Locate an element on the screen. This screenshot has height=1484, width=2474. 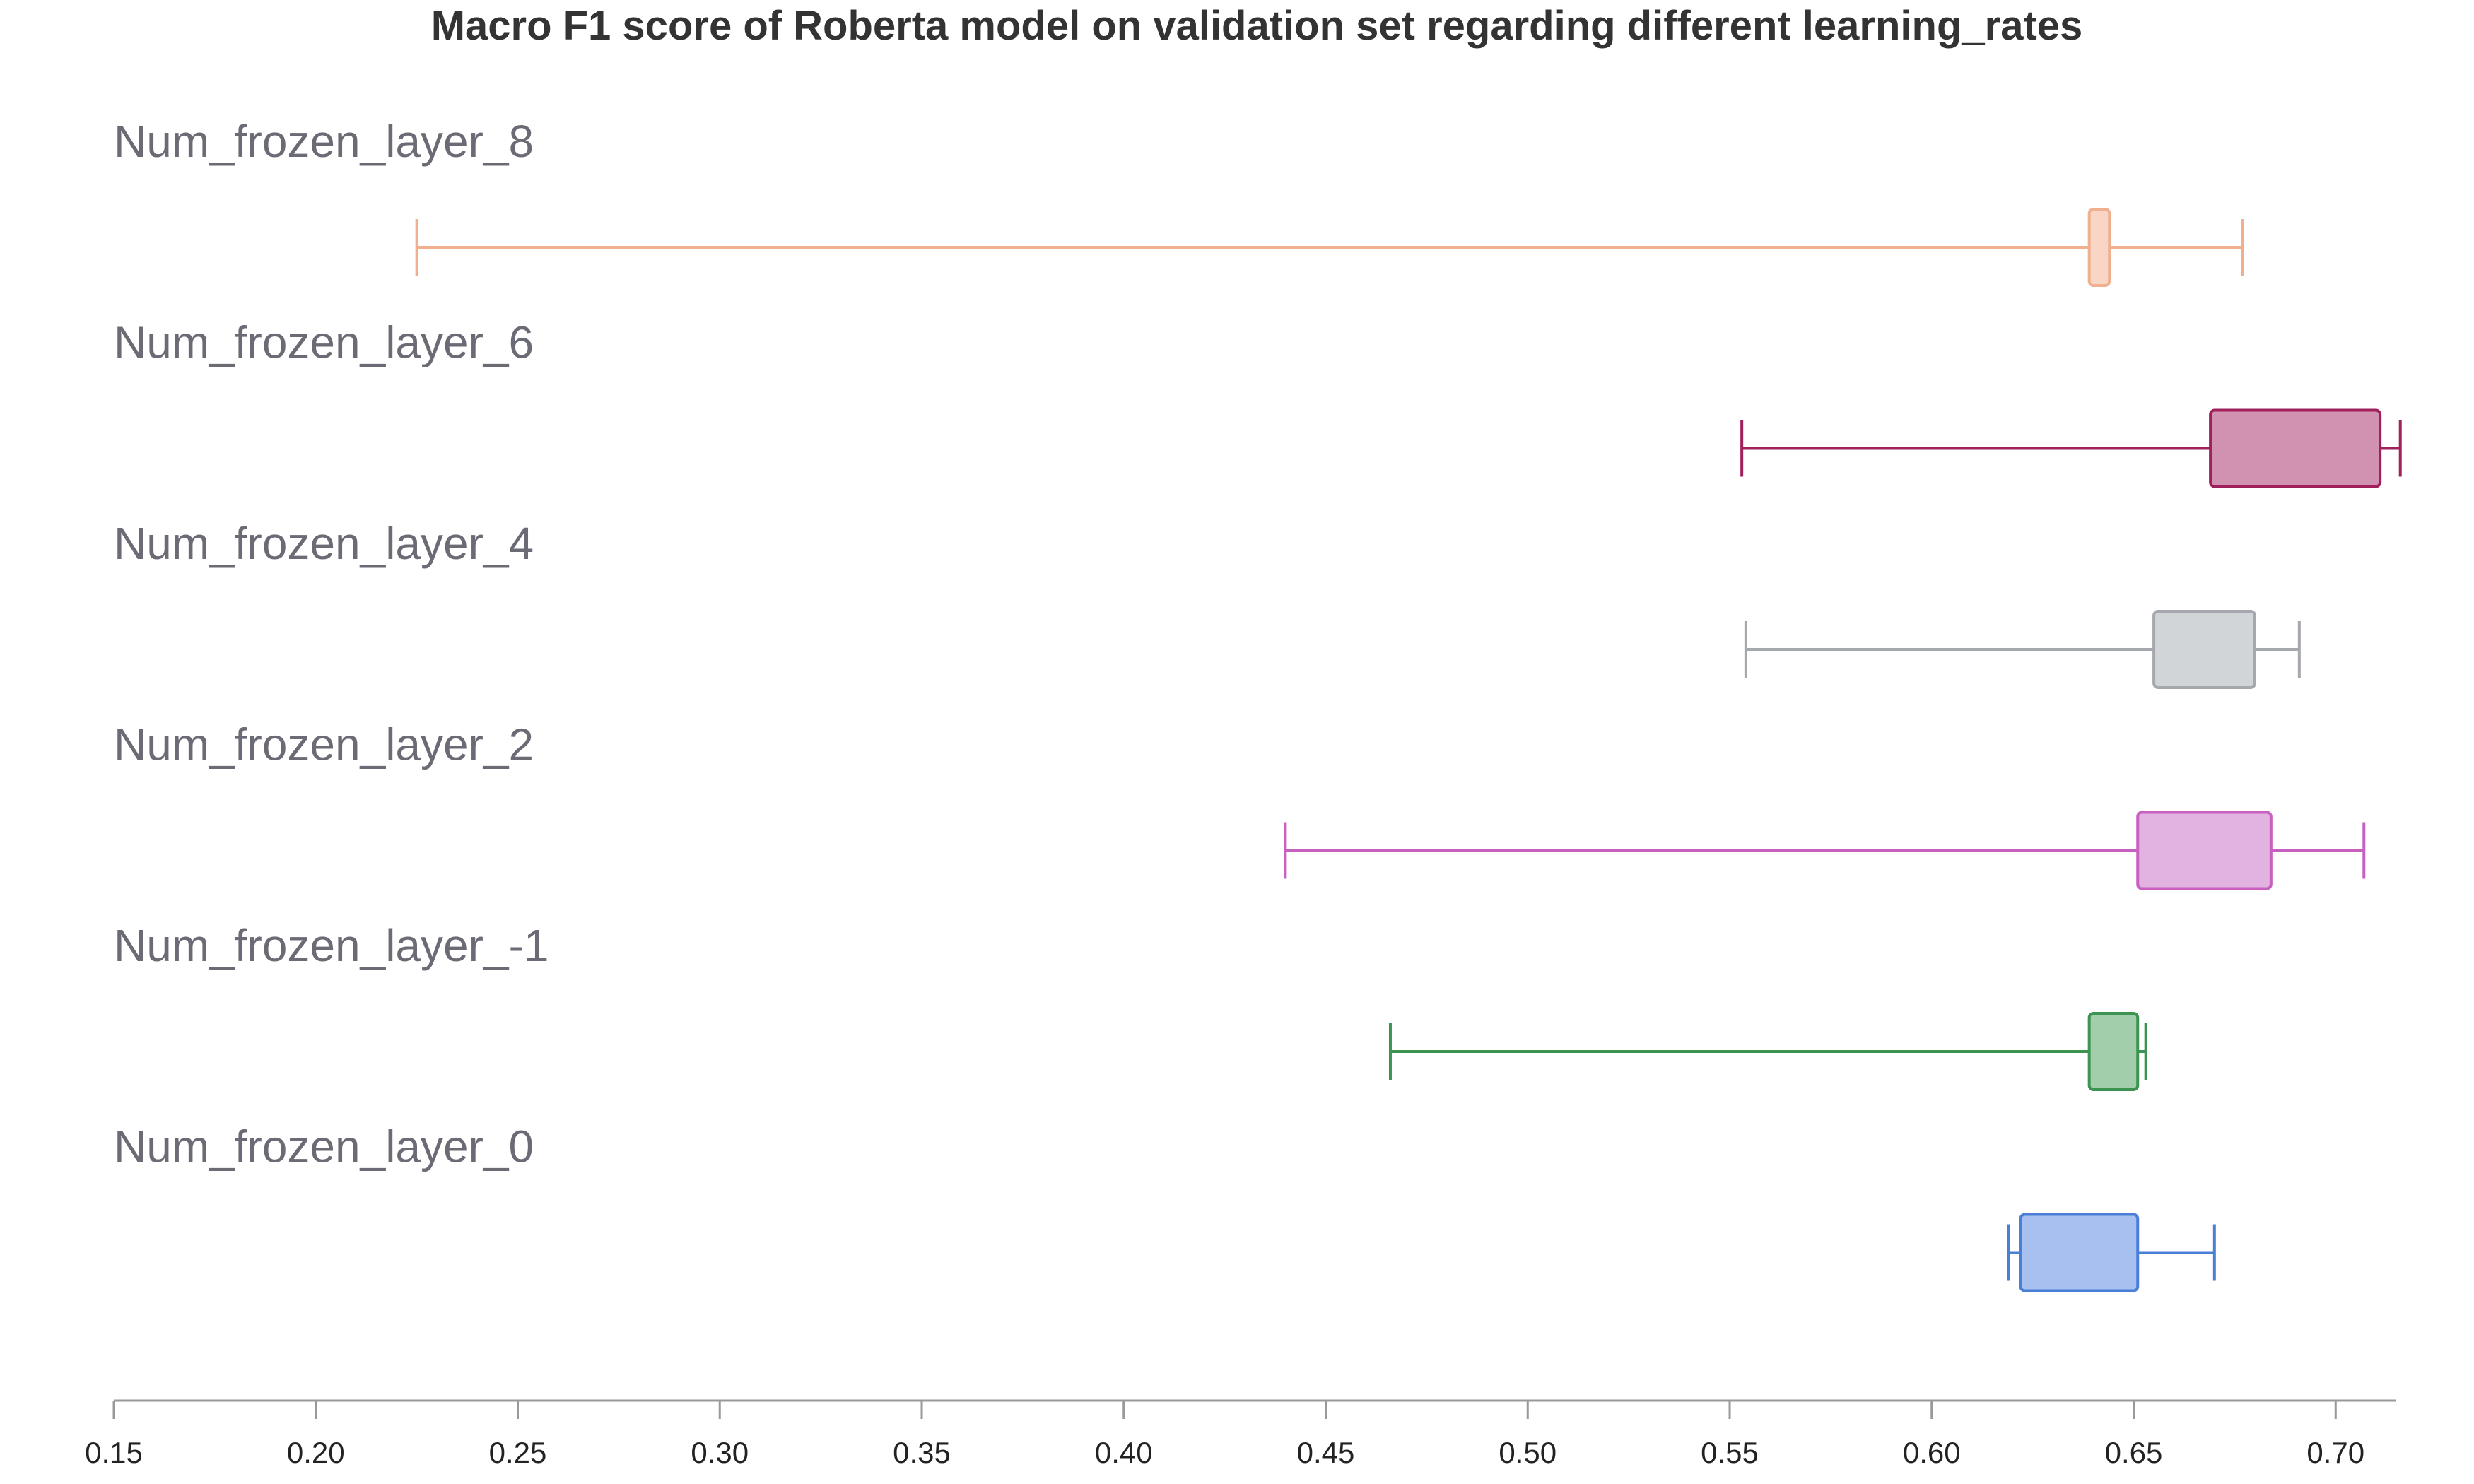
category-label: Num_frozen_layer_8 is located at coordinates (324, 141).